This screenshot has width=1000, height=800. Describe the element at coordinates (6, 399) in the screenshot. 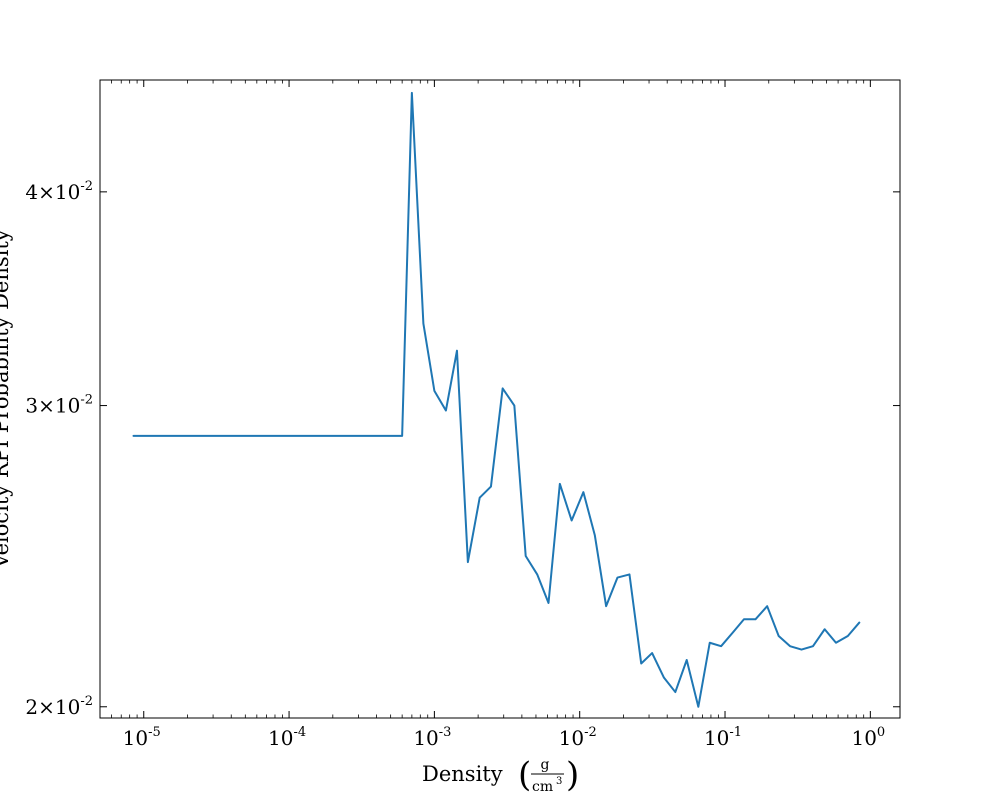

I see `y-axis-label: Velocity RPI Probability Density` at that location.